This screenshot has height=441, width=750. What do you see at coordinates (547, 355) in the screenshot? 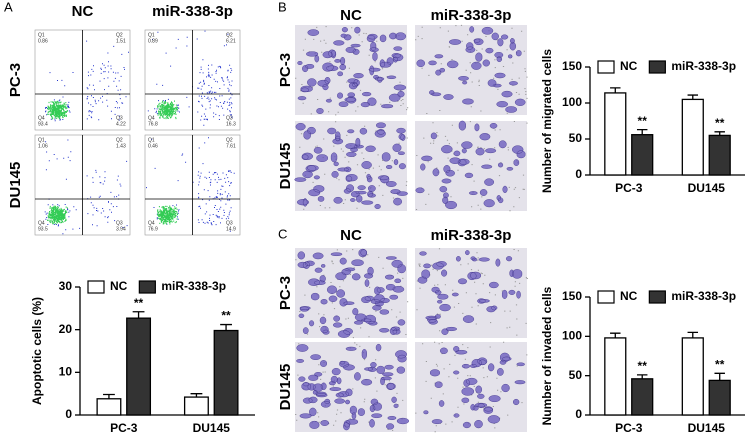
I see `y-axis-label: Number of invaded cells` at bounding box center [547, 355].